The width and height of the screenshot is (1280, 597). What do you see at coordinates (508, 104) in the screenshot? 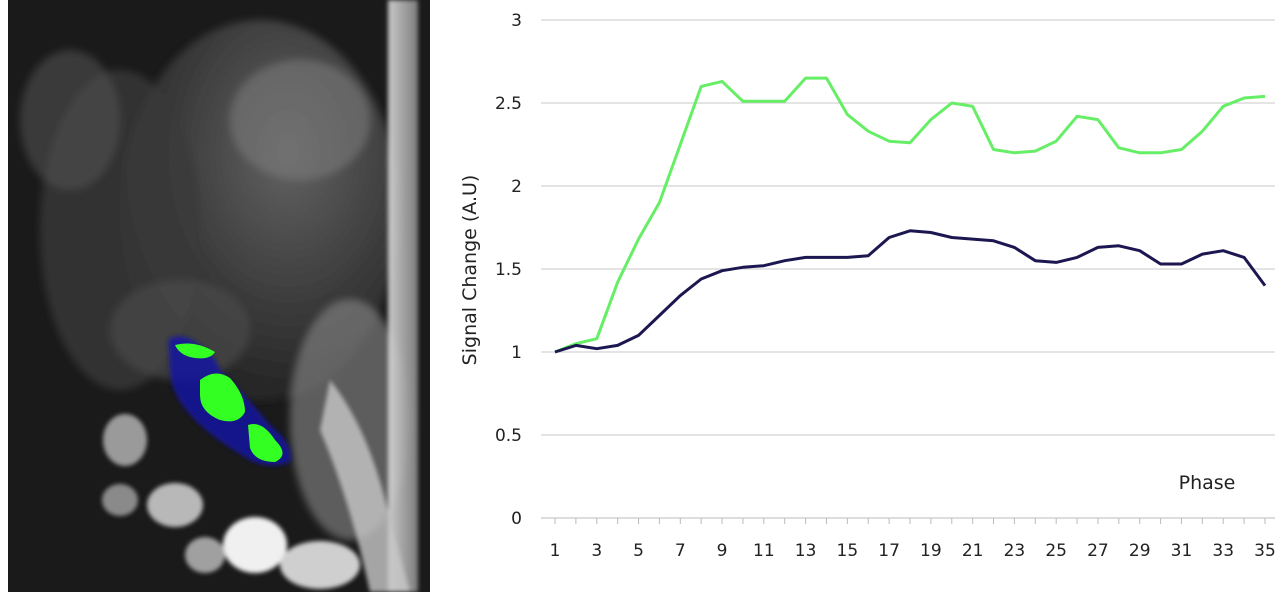
I see `y-tick-label: 2.5` at bounding box center [508, 104].